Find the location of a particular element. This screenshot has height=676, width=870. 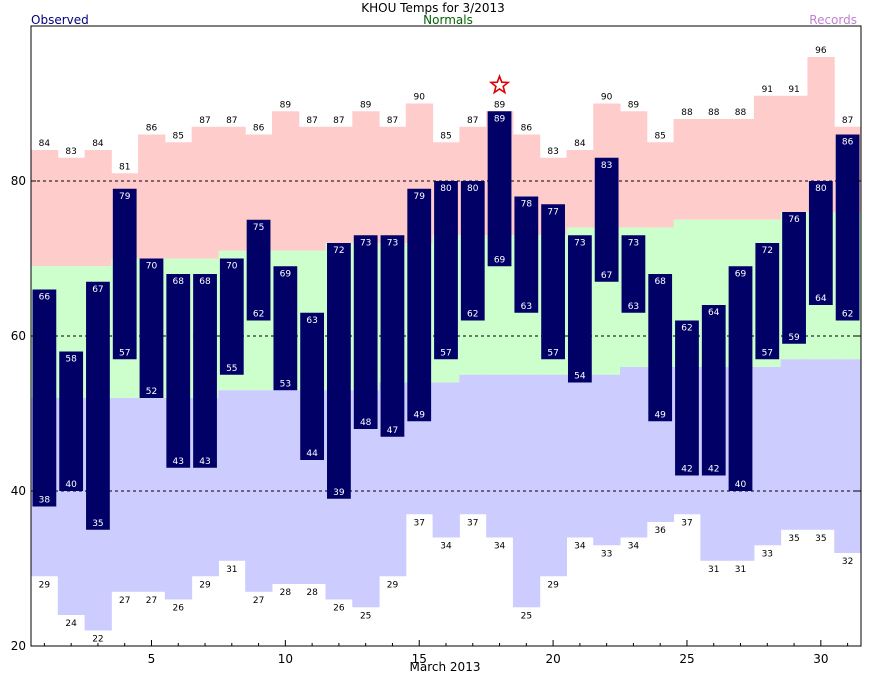

record-low-label: 33 is located at coordinates (606, 554).